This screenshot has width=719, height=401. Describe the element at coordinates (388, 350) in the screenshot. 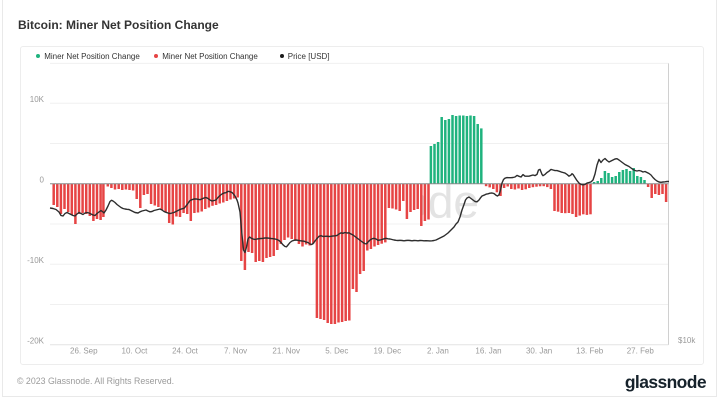

I see `svg-text: 19. Dec` at that location.